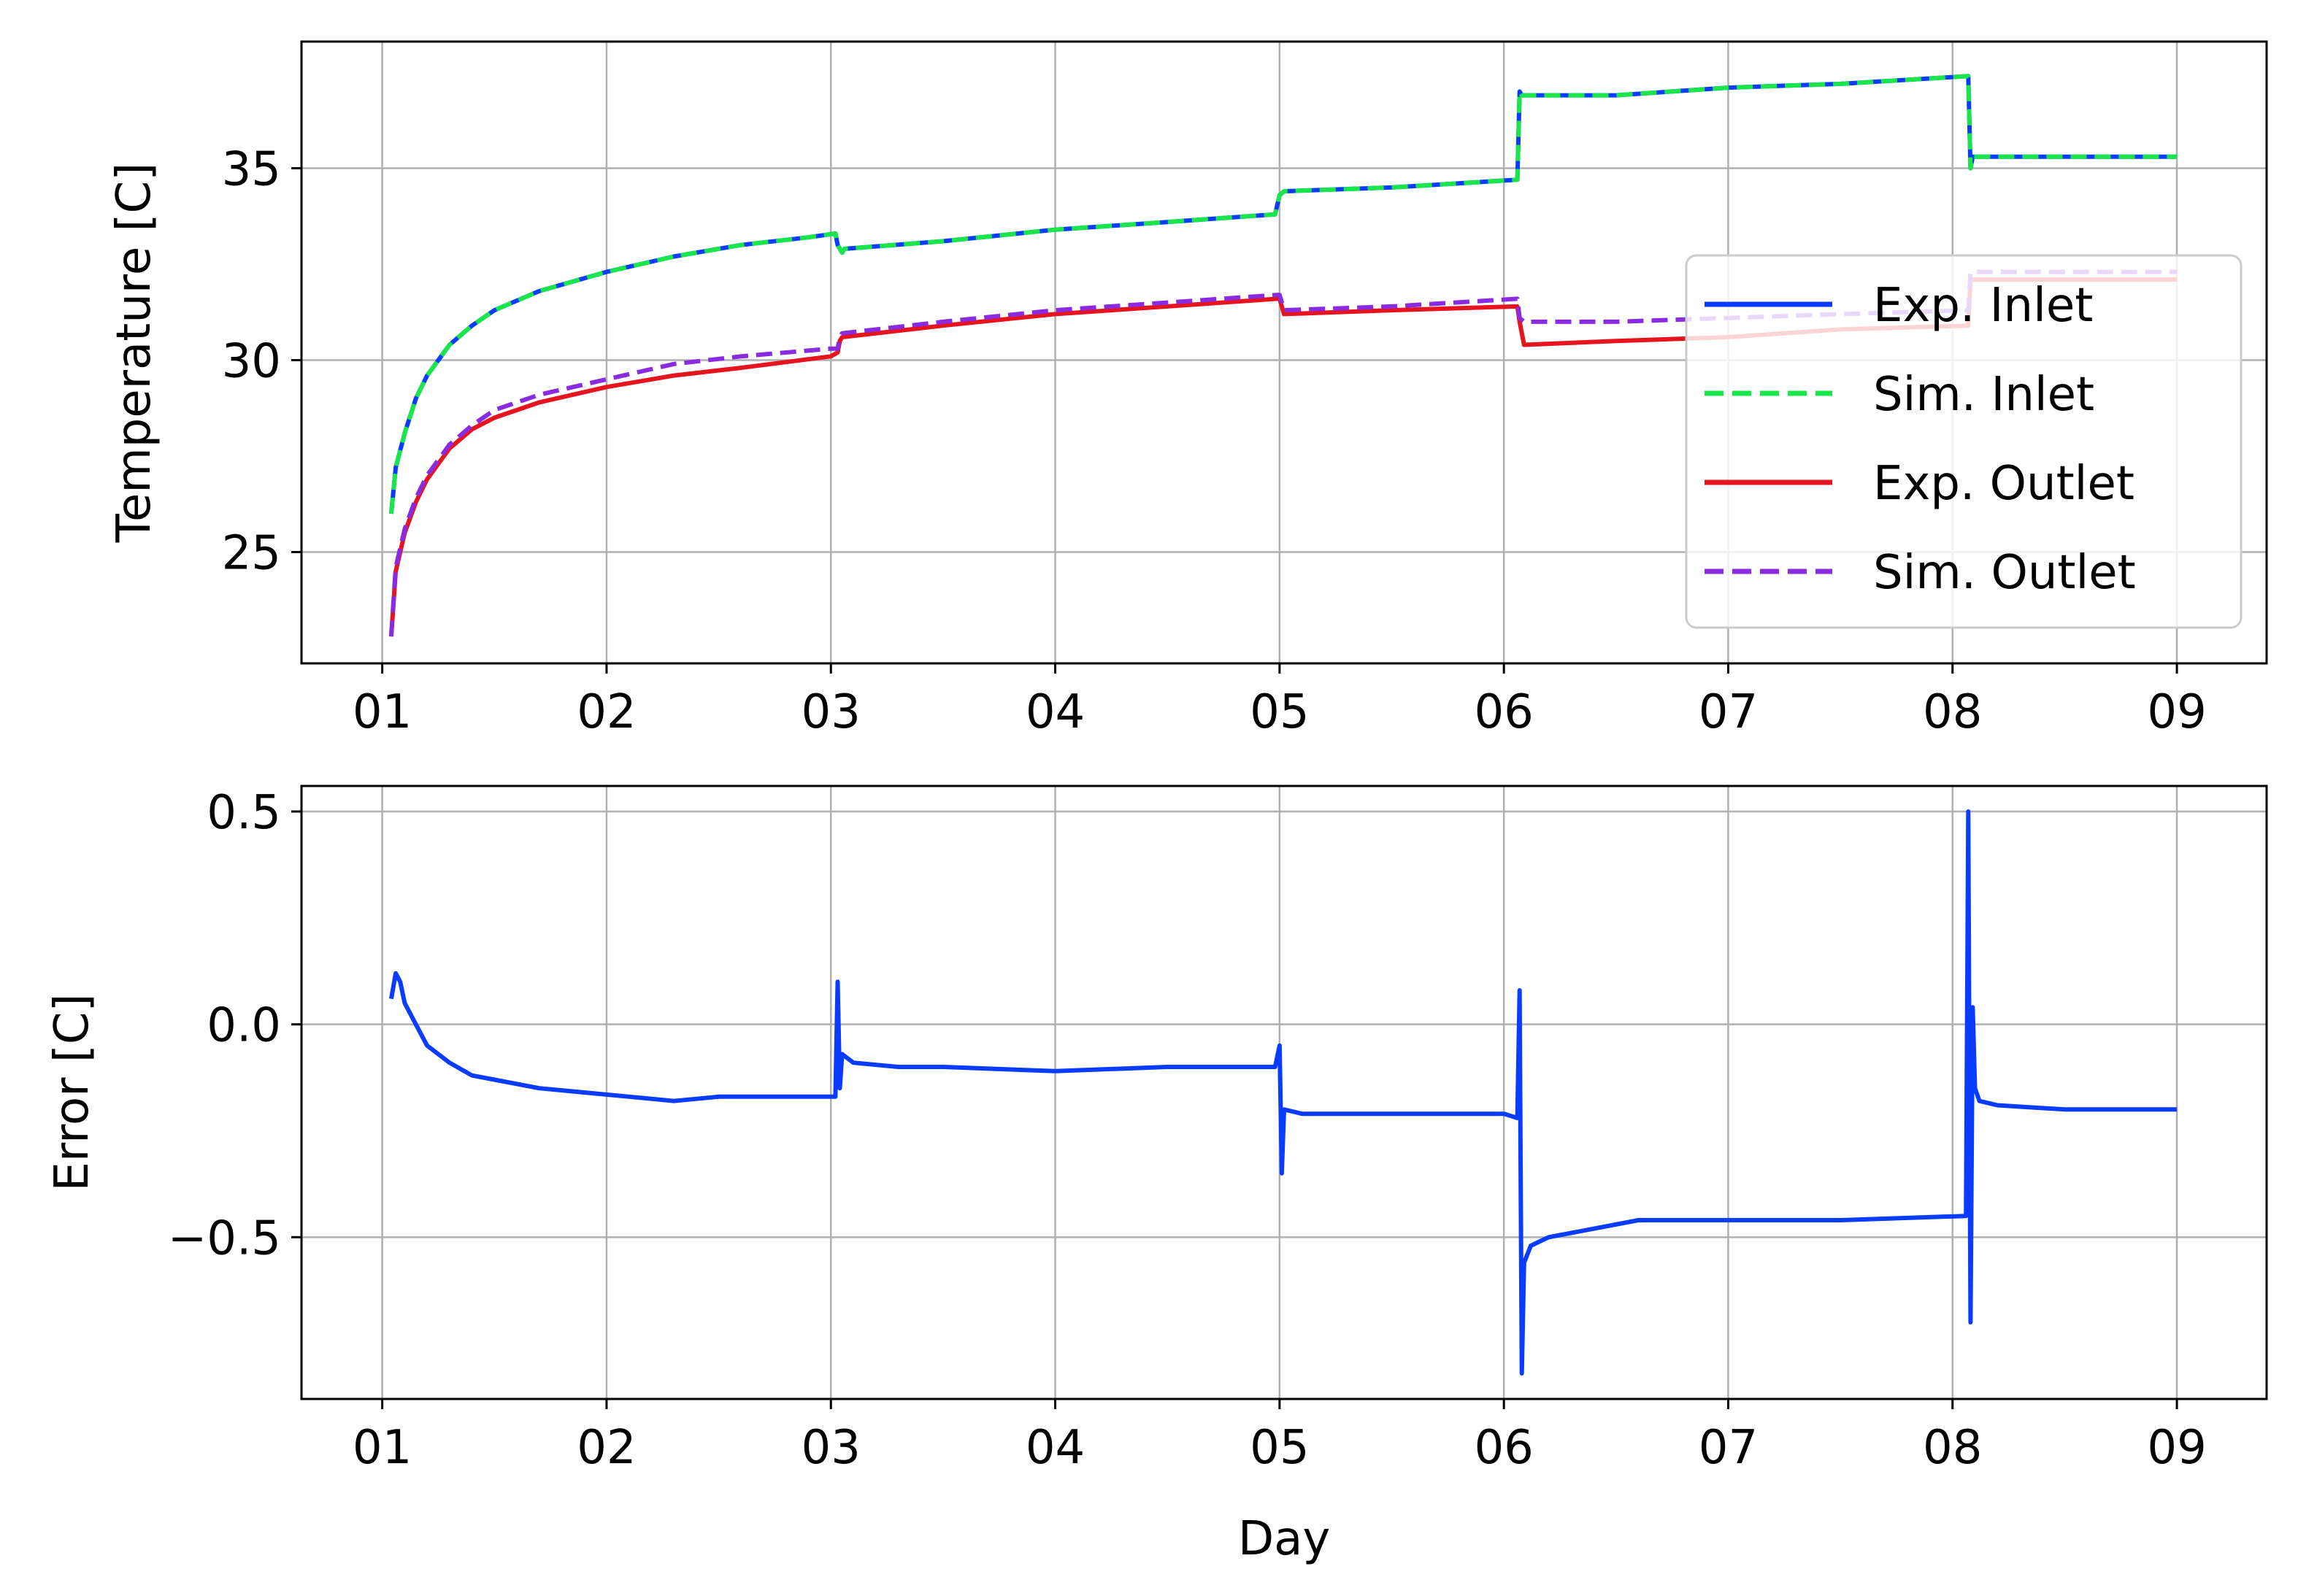  Describe the element at coordinates (1055, 712) in the screenshot. I see `temperature-x-tick-label-3: 04` at that location.